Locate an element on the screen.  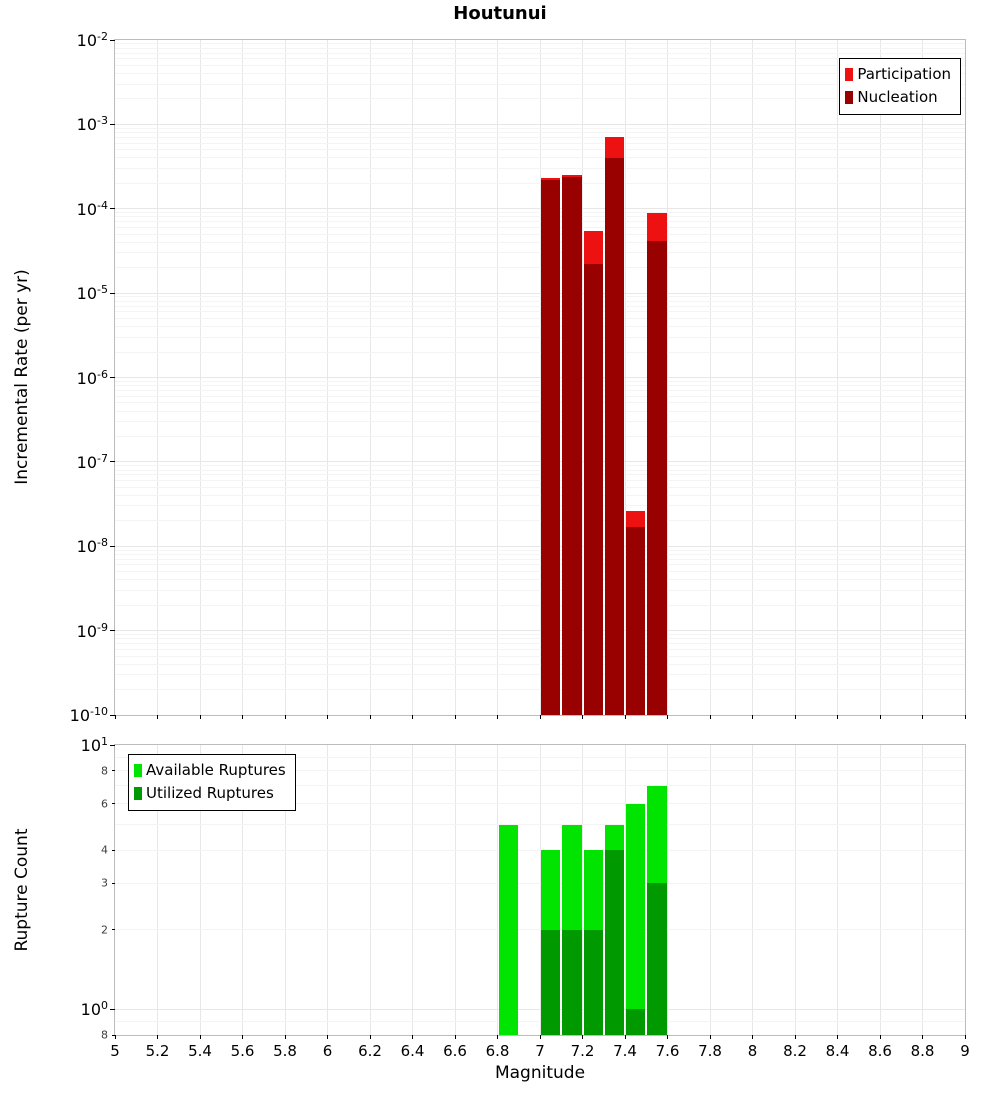
y-tick-label: 10⁻⁶ is located at coordinates (92, 377).